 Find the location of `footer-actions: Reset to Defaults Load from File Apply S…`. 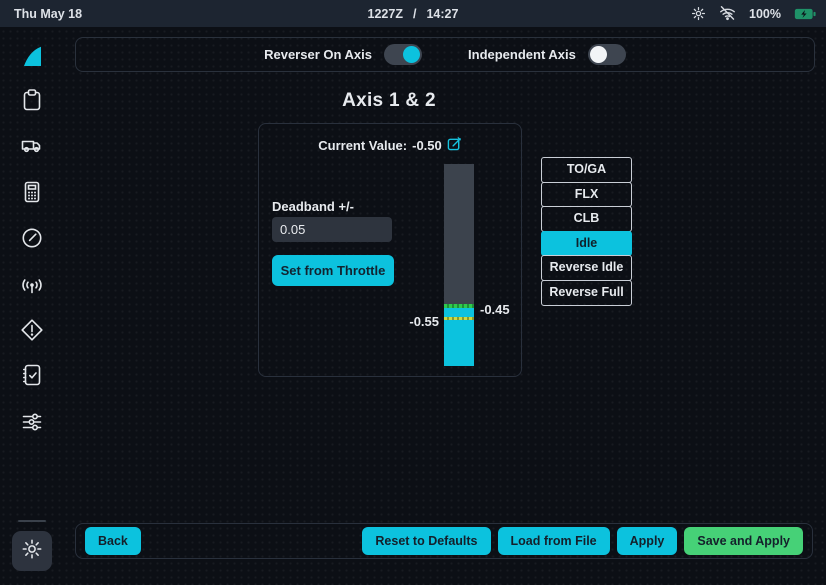

footer-actions: Reset to Defaults Load from File Apply S… is located at coordinates (582, 541).